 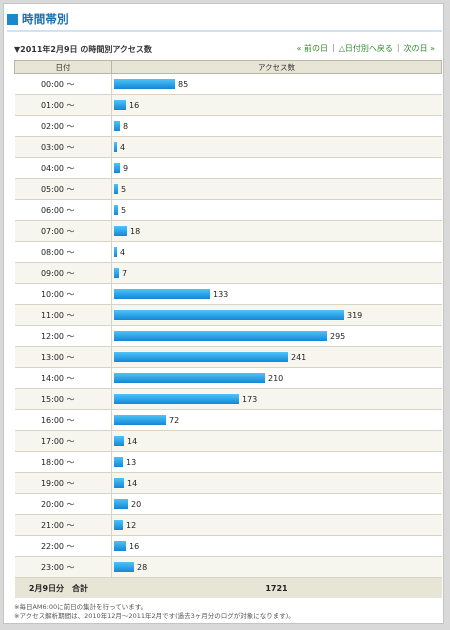 I want to click on access-cell: 72, so click(x=276, y=420).